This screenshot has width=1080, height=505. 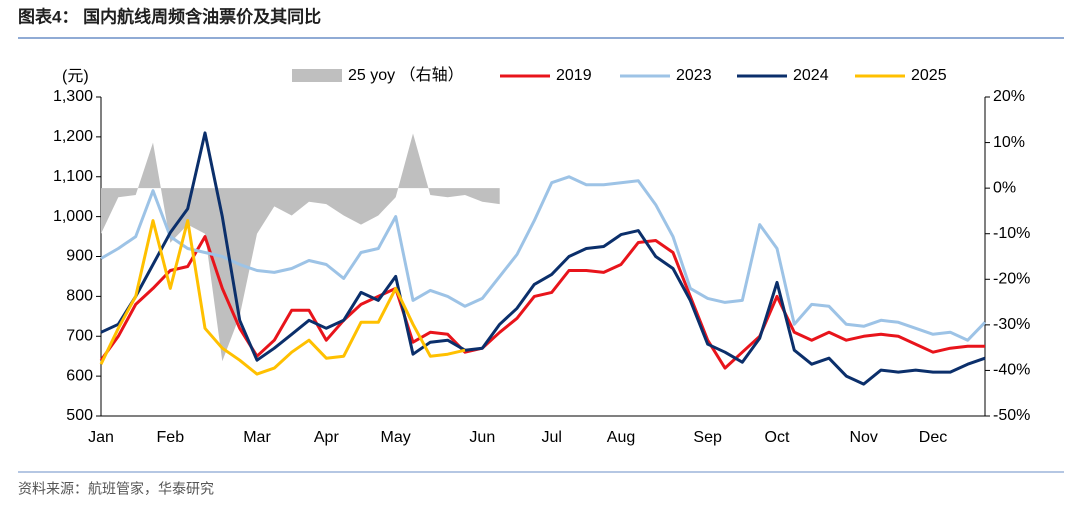 What do you see at coordinates (73, 176) in the screenshot?
I see `y-tick-label: 1,100` at bounding box center [73, 176].